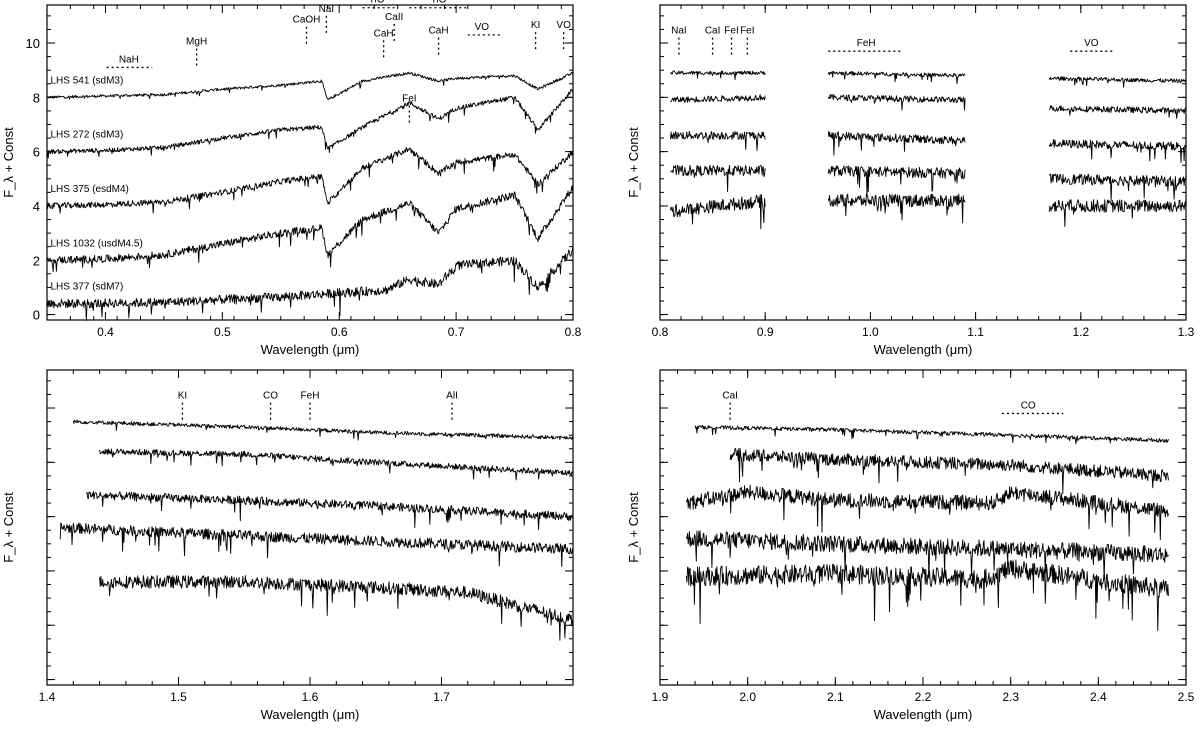  I want to click on series-label: LHS 272 (sdM3), so click(87, 135).